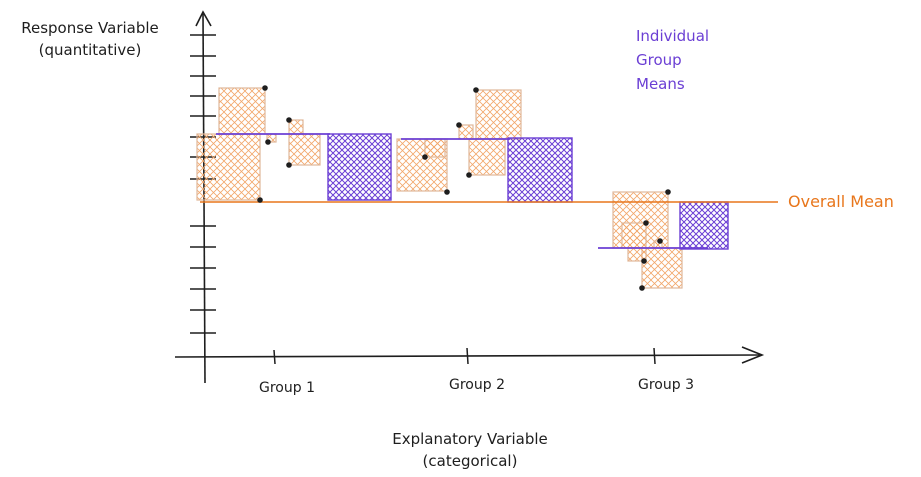  I want to click on x-axis-label-line-2: (categorical), so click(470, 461).